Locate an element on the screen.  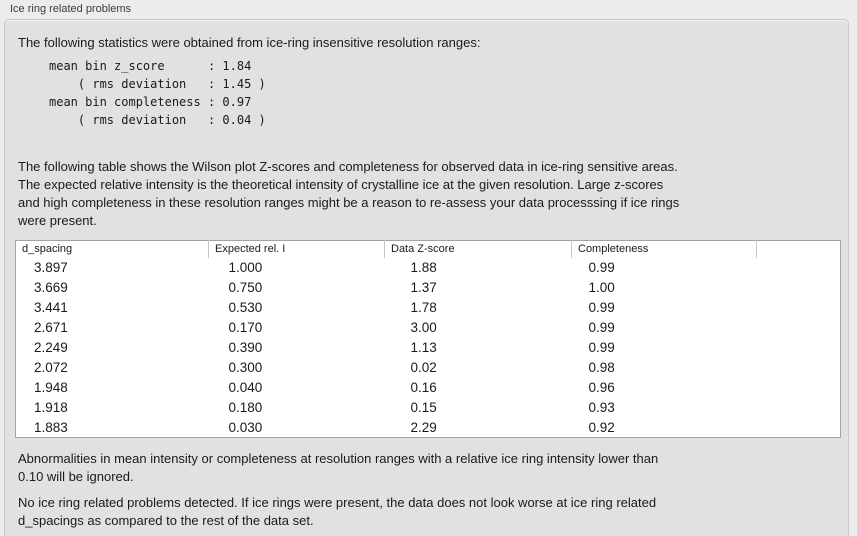
table-row: 3.897 1.000 1.88 0.99 is located at coordinates (428, 268).